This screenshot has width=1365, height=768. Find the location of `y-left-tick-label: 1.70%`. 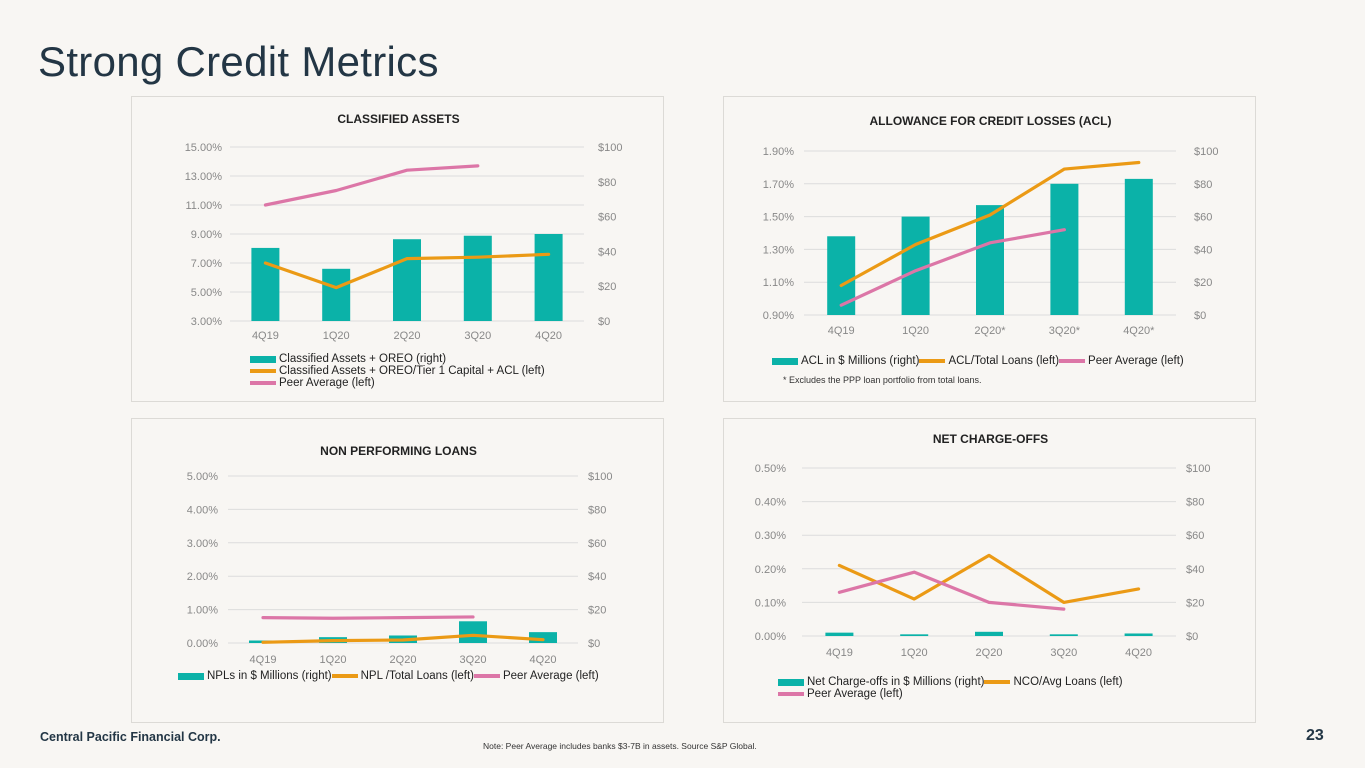

y-left-tick-label: 1.70% is located at coordinates (778, 185).